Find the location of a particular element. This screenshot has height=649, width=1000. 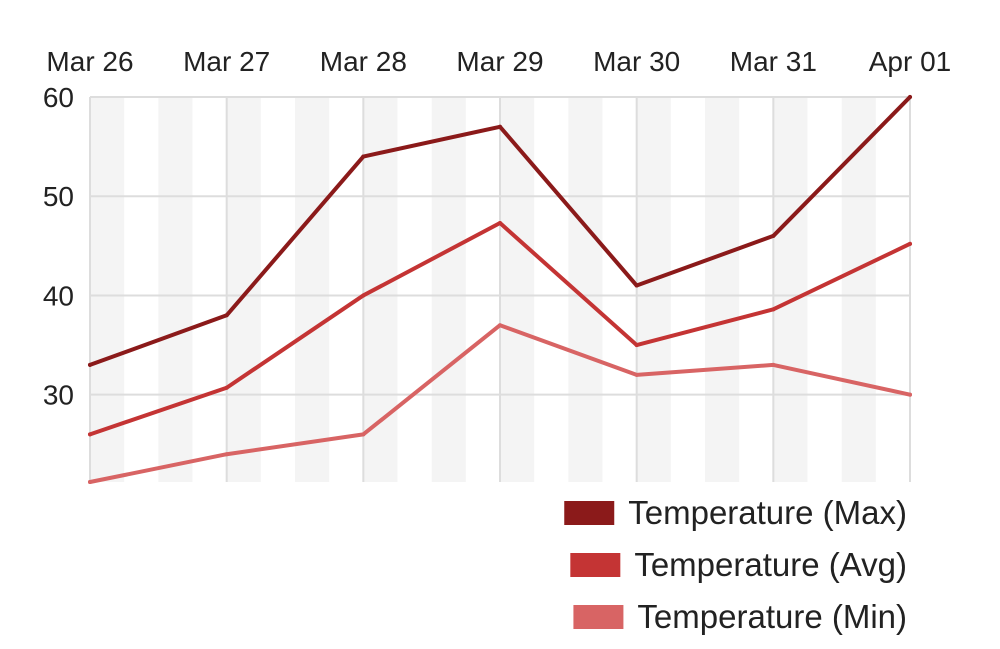

x-tick-label: Mar 28 is located at coordinates (363, 61).